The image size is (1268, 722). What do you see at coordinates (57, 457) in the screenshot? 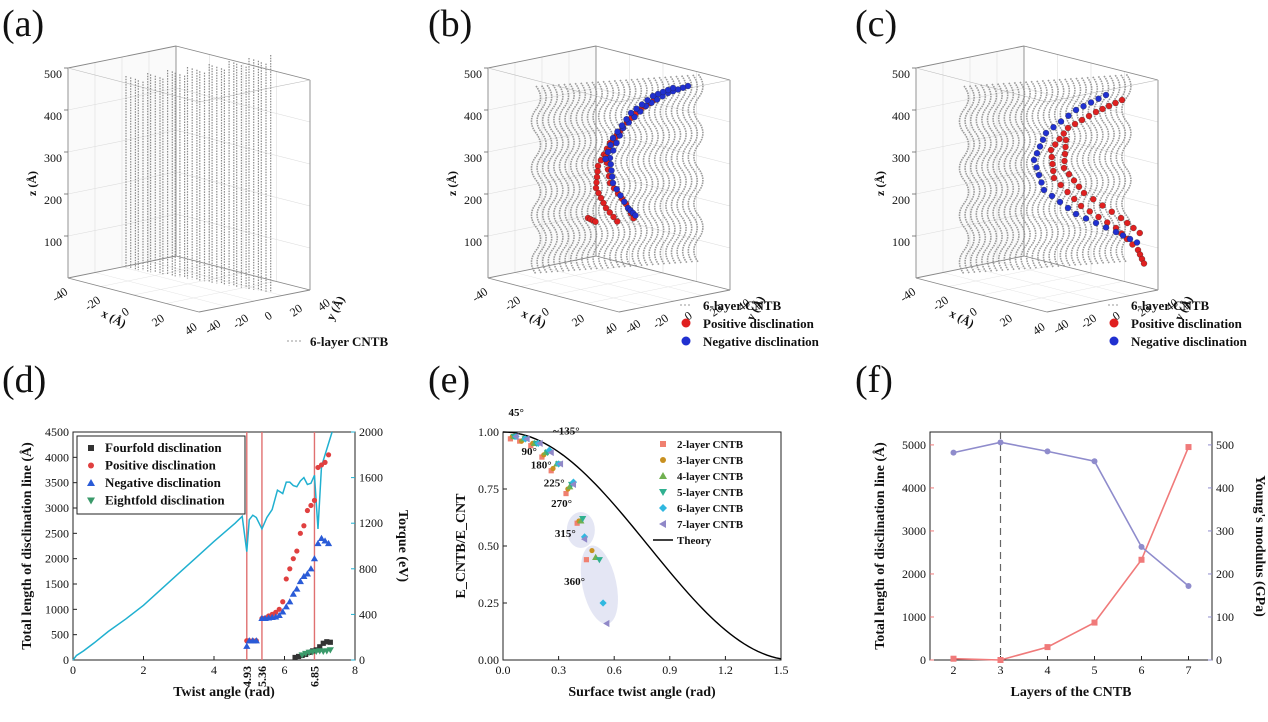
I see `y-tick-label: 4000` at bounding box center [57, 457].